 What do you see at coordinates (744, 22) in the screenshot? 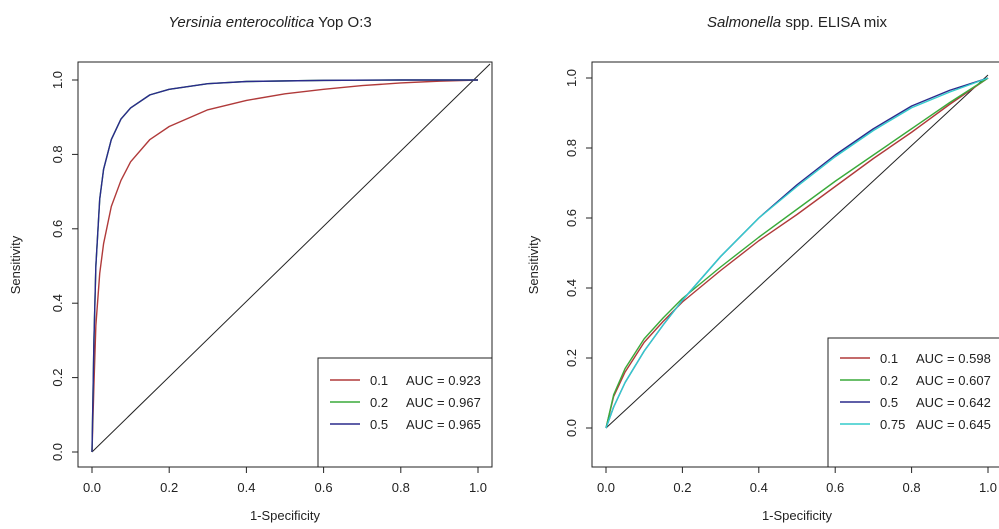
I see `title-italic: Salmonella` at bounding box center [744, 22].